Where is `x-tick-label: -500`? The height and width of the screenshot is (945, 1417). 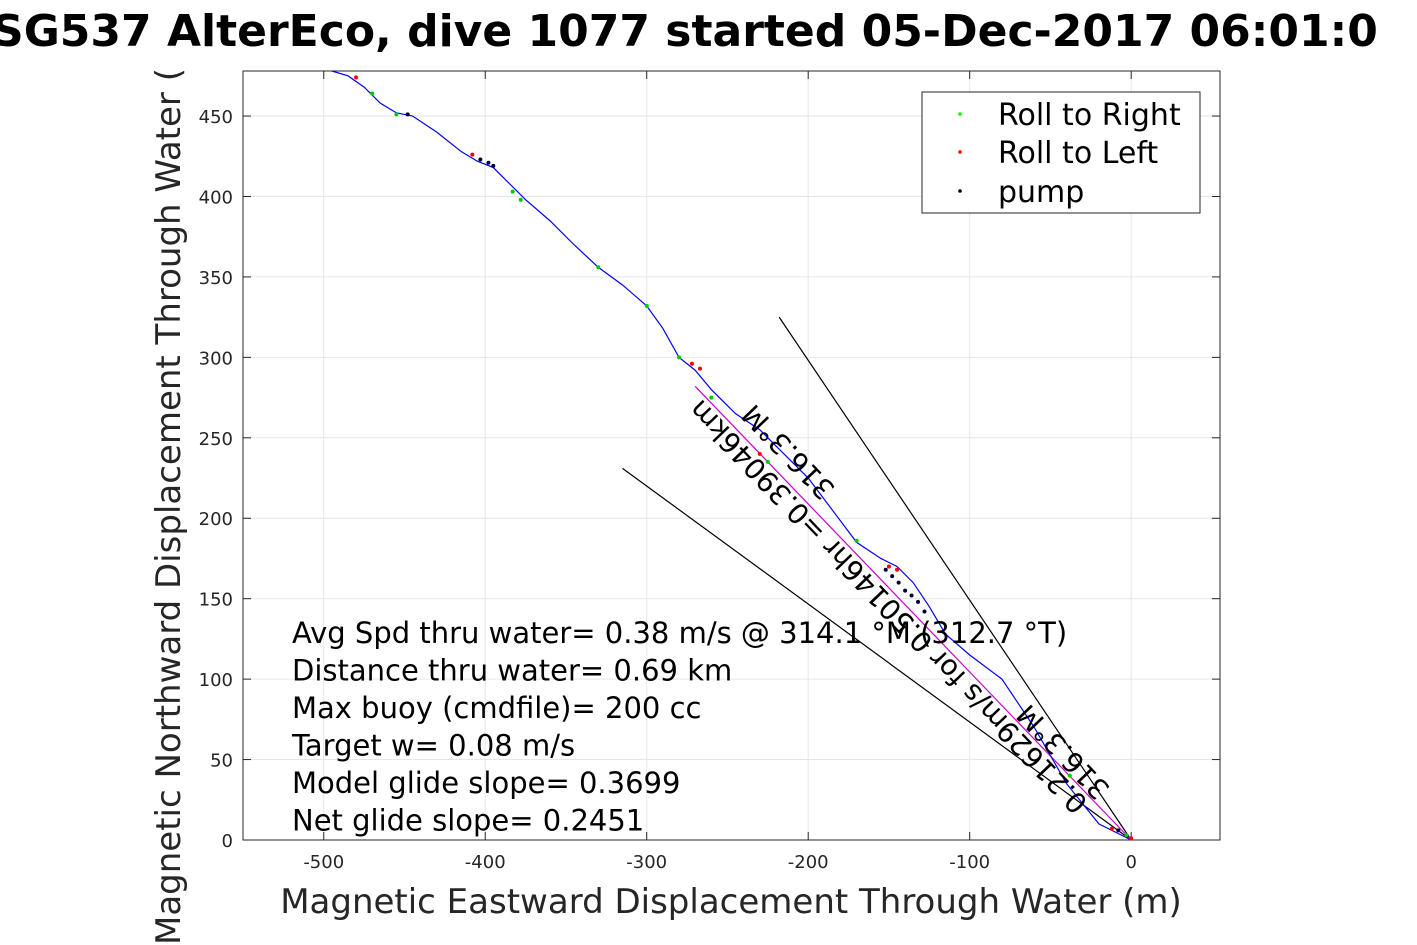
x-tick-label: -500 is located at coordinates (323, 862).